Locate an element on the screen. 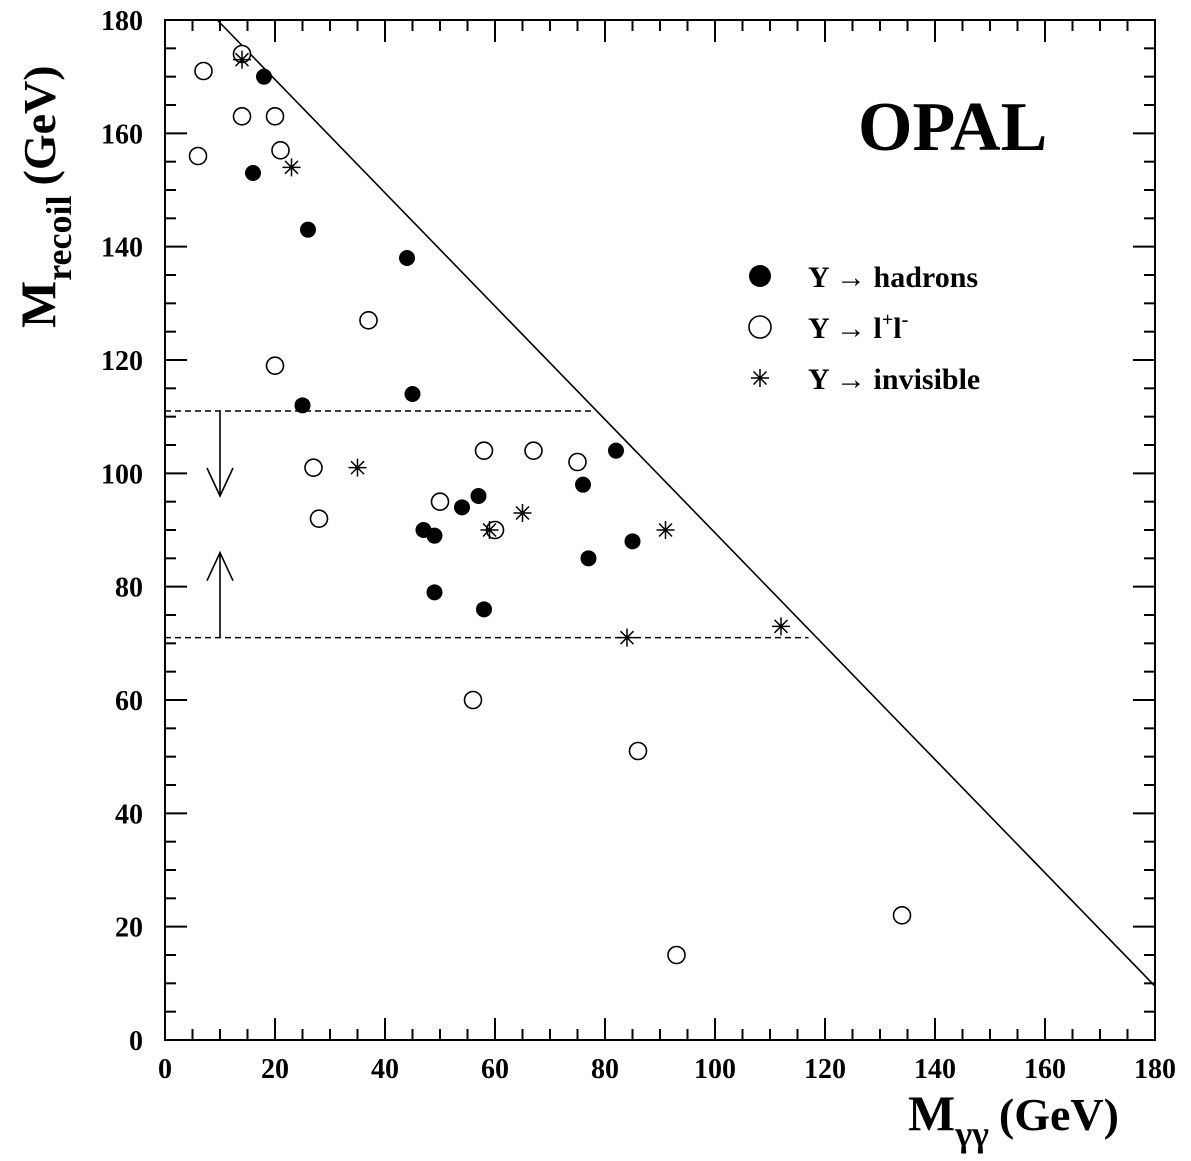  legend-label-sup2: - is located at coordinates (905, 320).